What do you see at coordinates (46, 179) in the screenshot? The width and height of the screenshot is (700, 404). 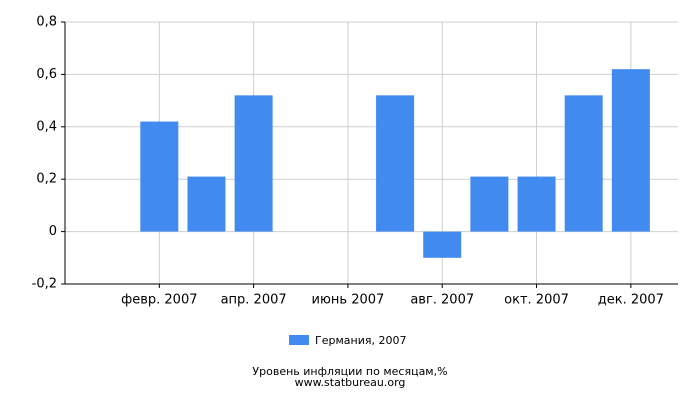 I see `y-tick-label: 0,2` at bounding box center [46, 179].